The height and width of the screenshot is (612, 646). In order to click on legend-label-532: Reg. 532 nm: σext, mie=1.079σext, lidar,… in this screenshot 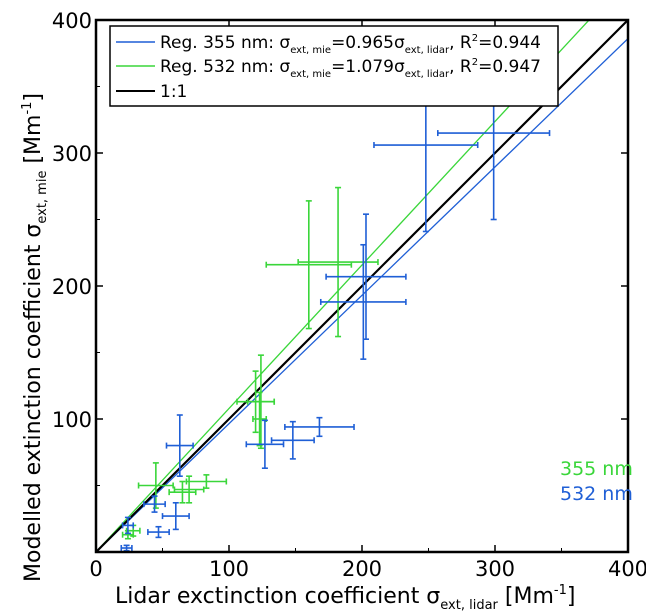, I will do `click(350, 68)`.